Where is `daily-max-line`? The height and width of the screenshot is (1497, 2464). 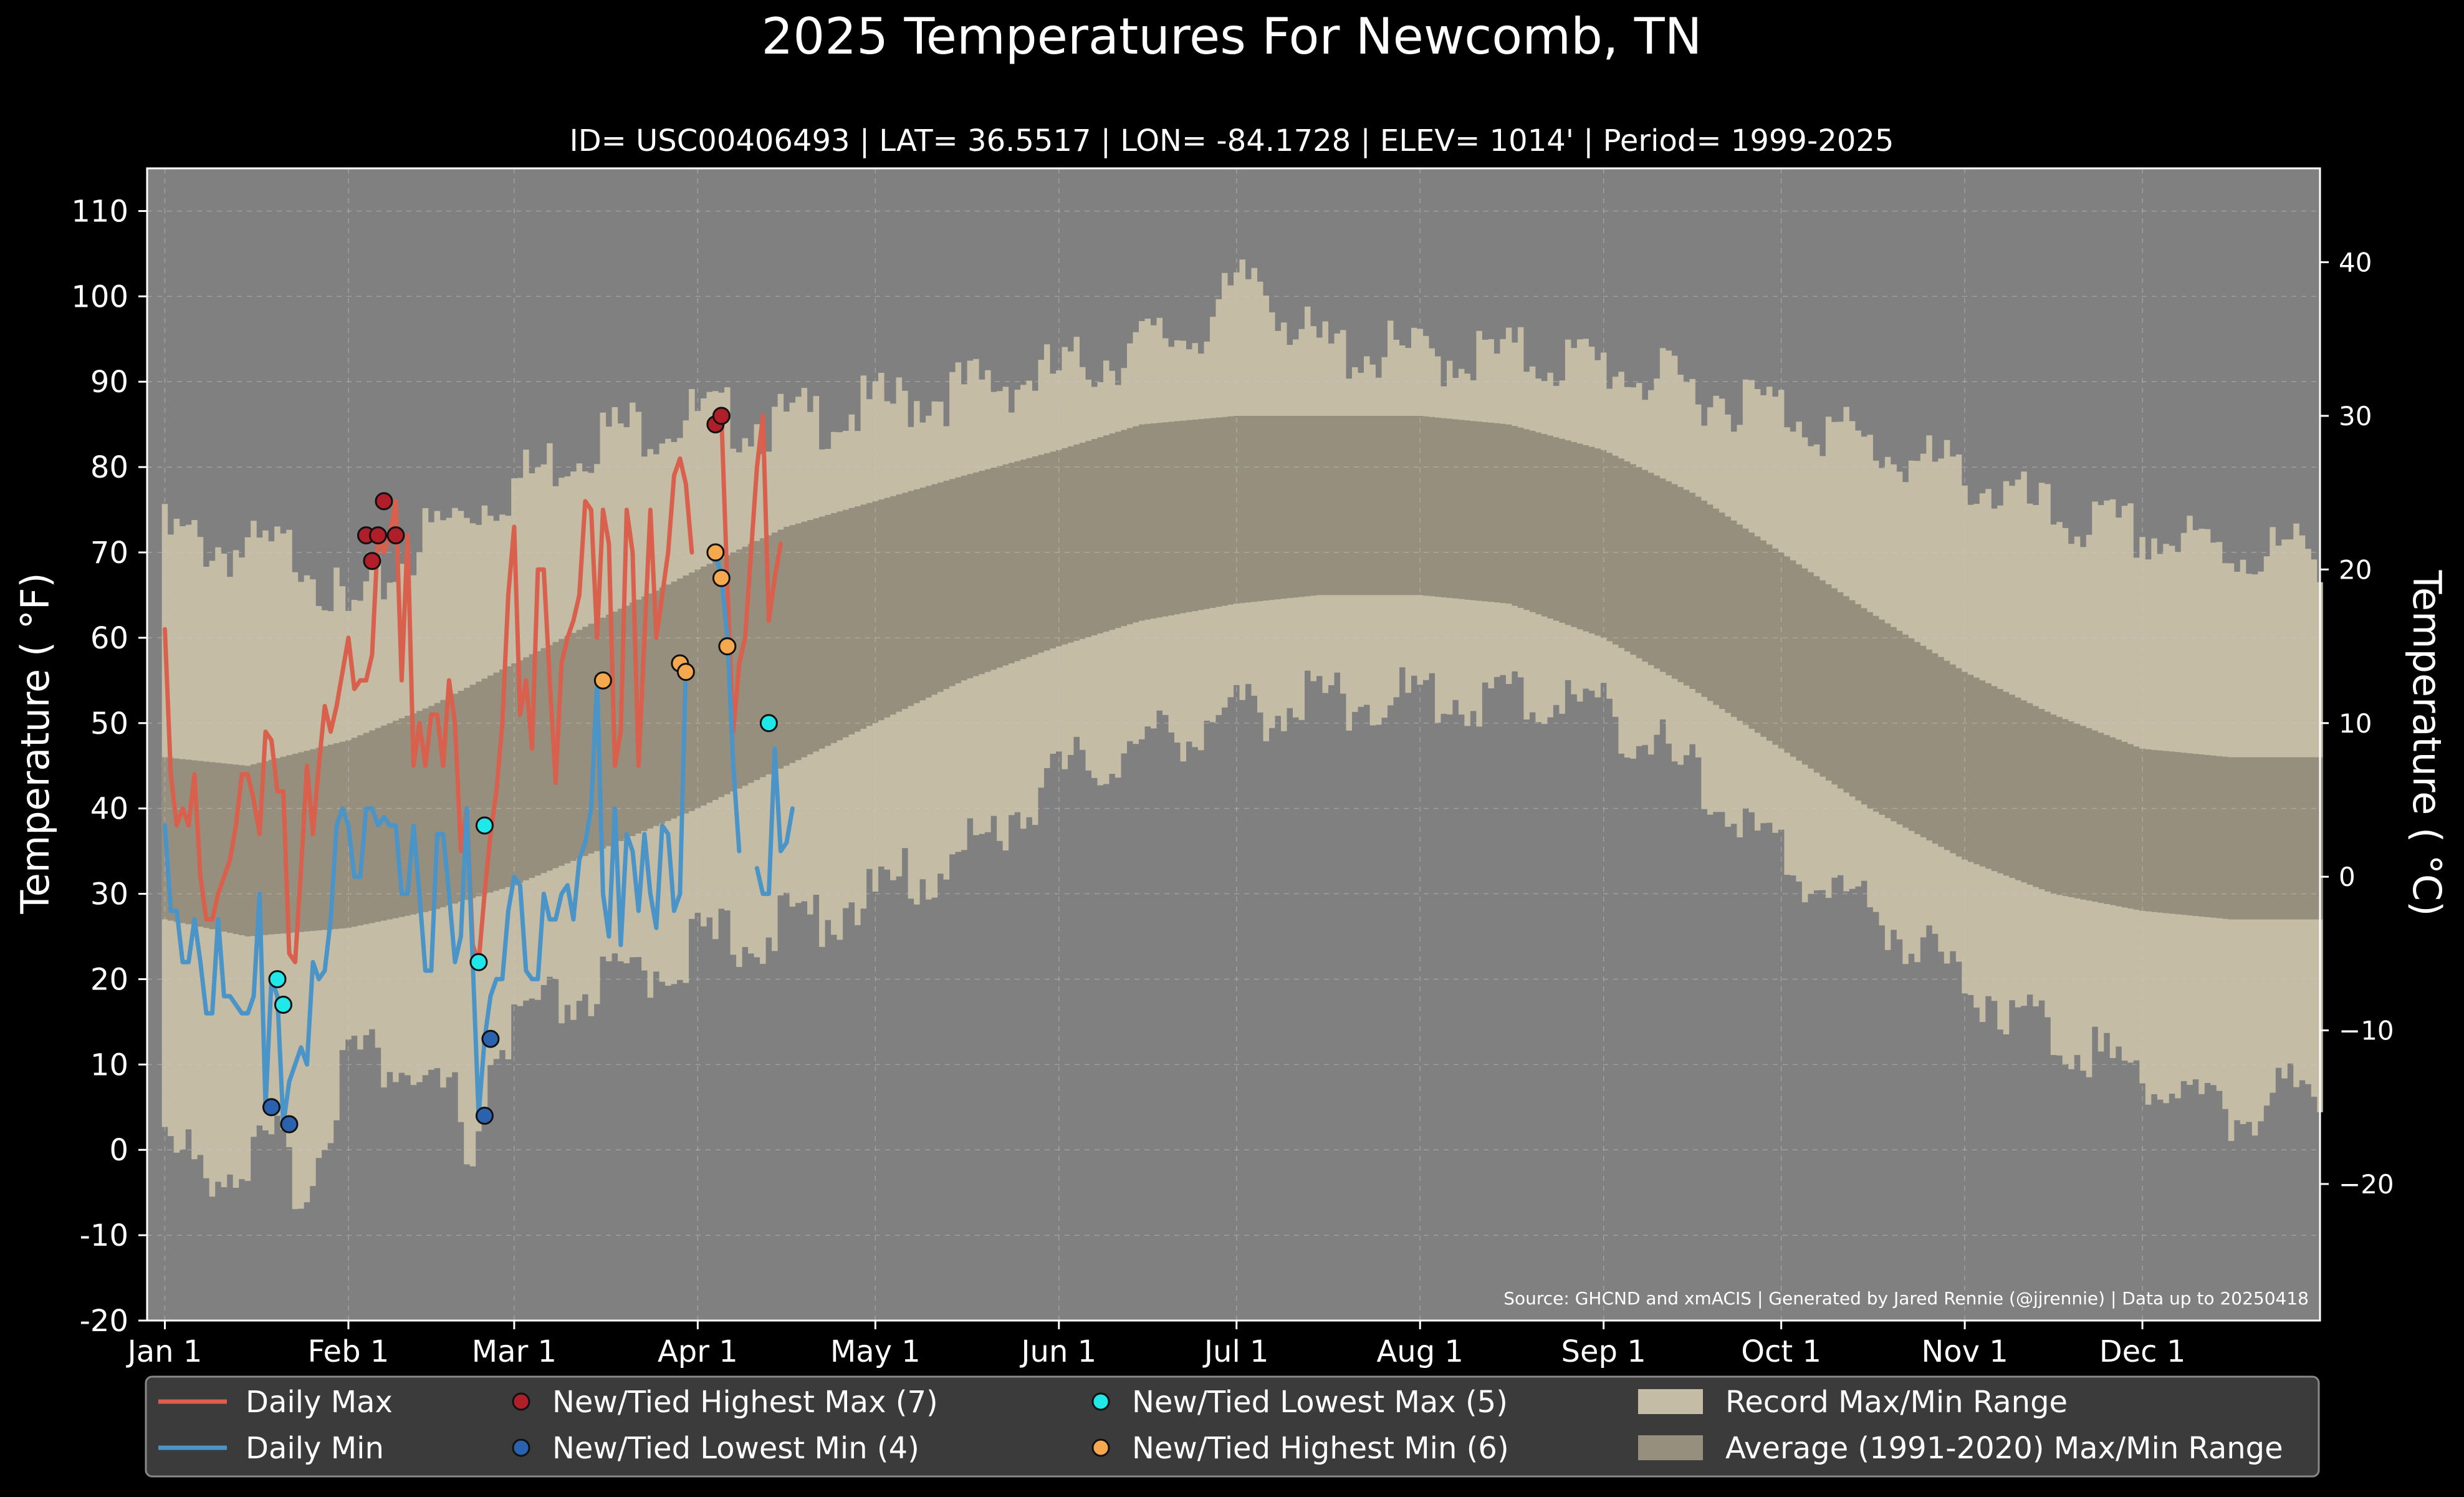 daily-max-line is located at coordinates (473, 689).